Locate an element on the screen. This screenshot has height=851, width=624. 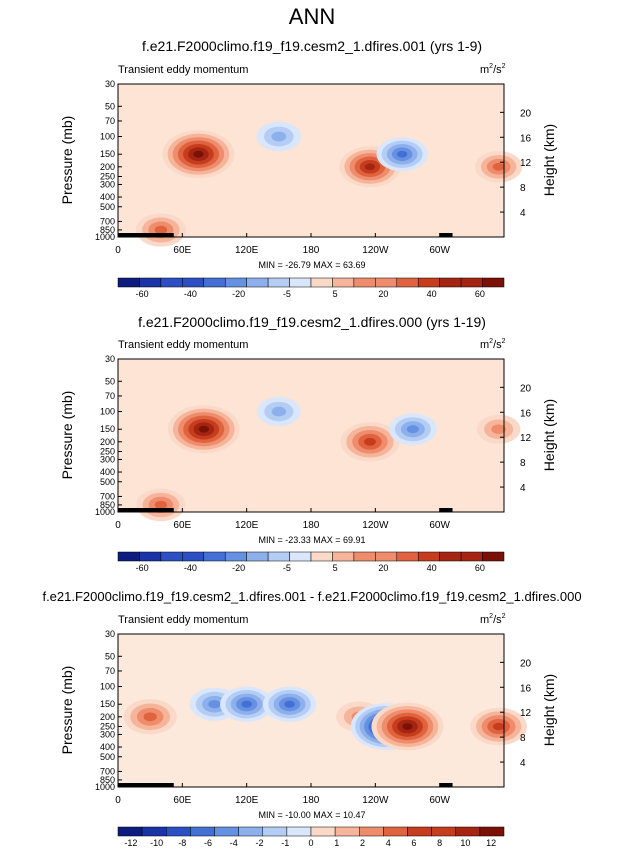
panel-3-contours is located at coordinates (322, 736).